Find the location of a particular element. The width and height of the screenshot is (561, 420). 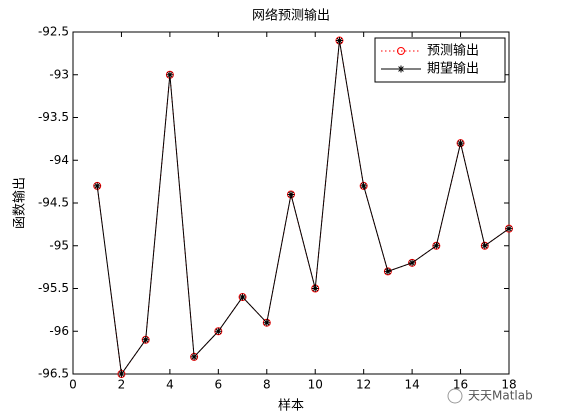

x-tick-label: 0 is located at coordinates (73, 385).